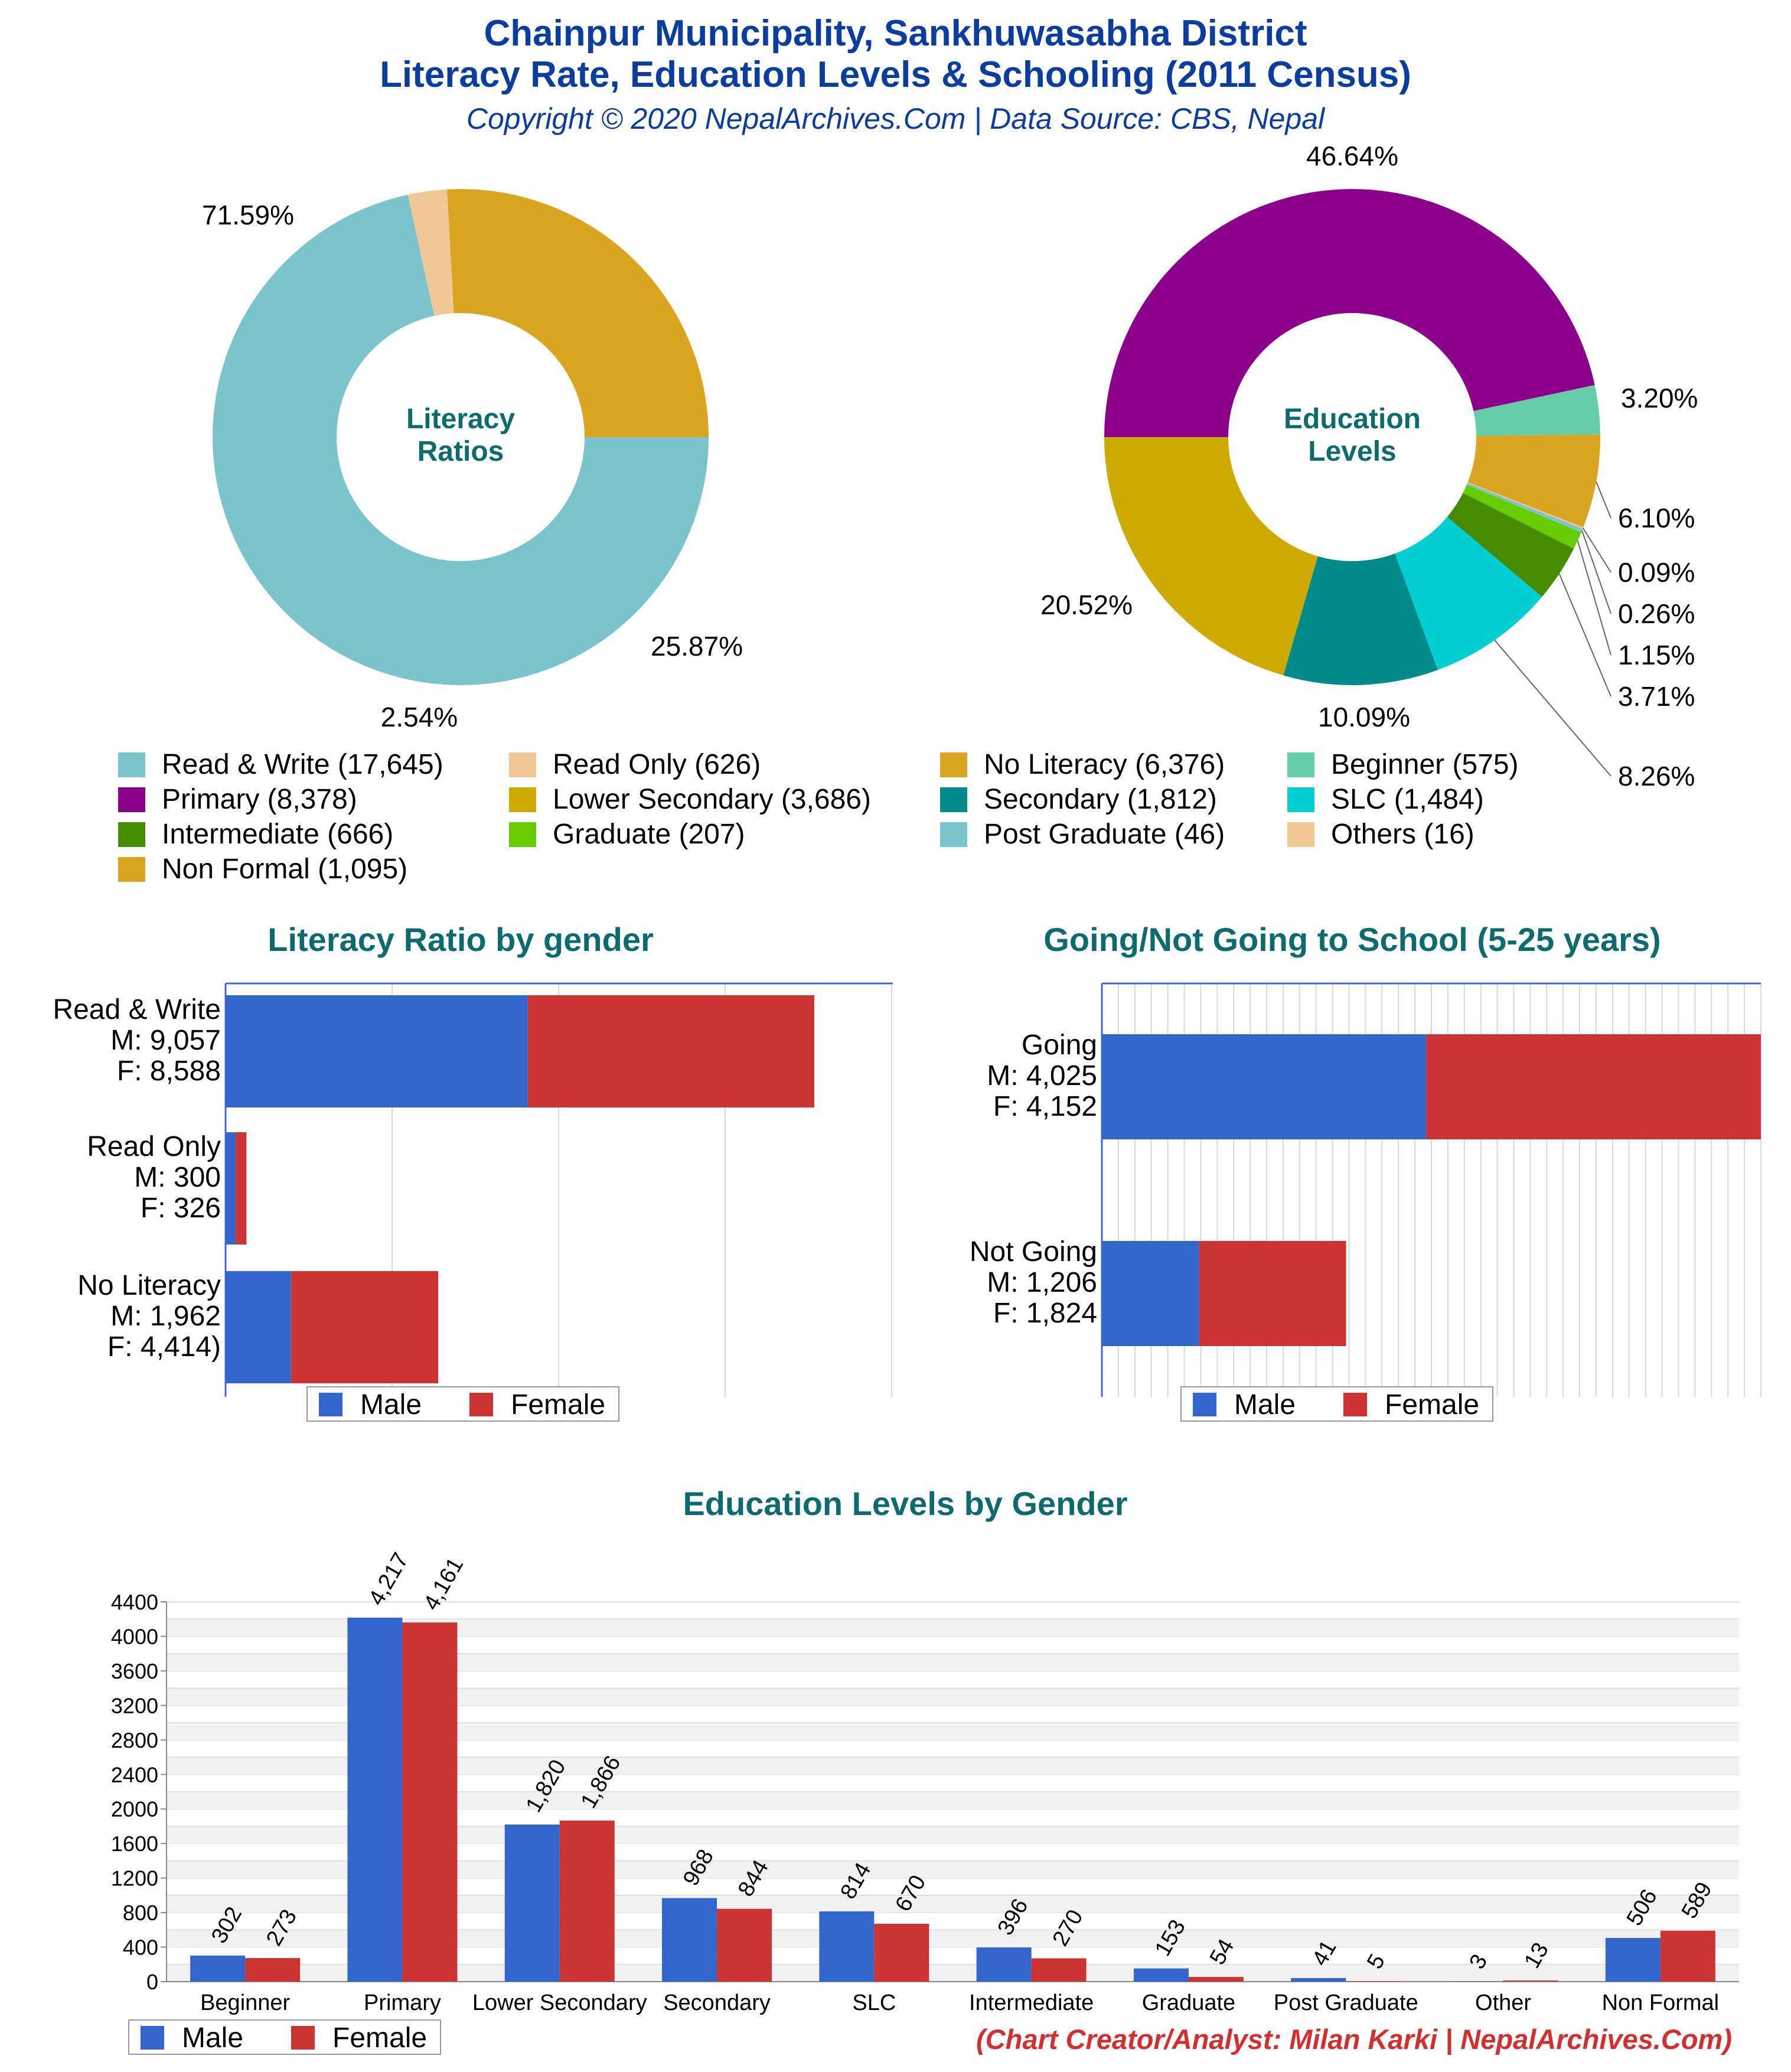 The height and width of the screenshot is (2072, 1791). What do you see at coordinates (140, 1913) in the screenshot?
I see `y-tick-label: 800` at bounding box center [140, 1913].